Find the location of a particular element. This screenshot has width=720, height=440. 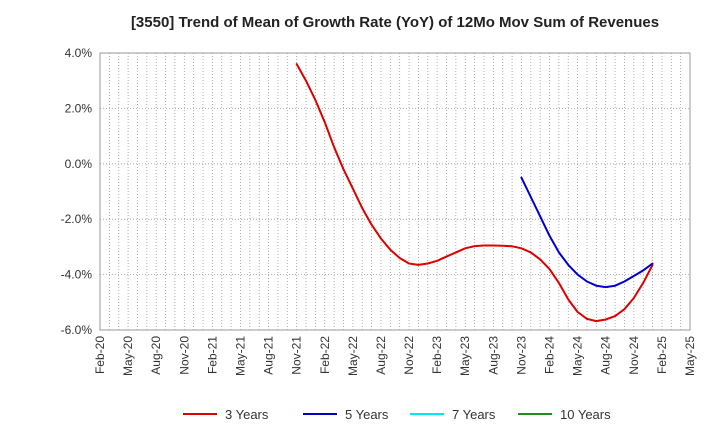

x-tick-label: Feb-21 is located at coordinates (212, 355).